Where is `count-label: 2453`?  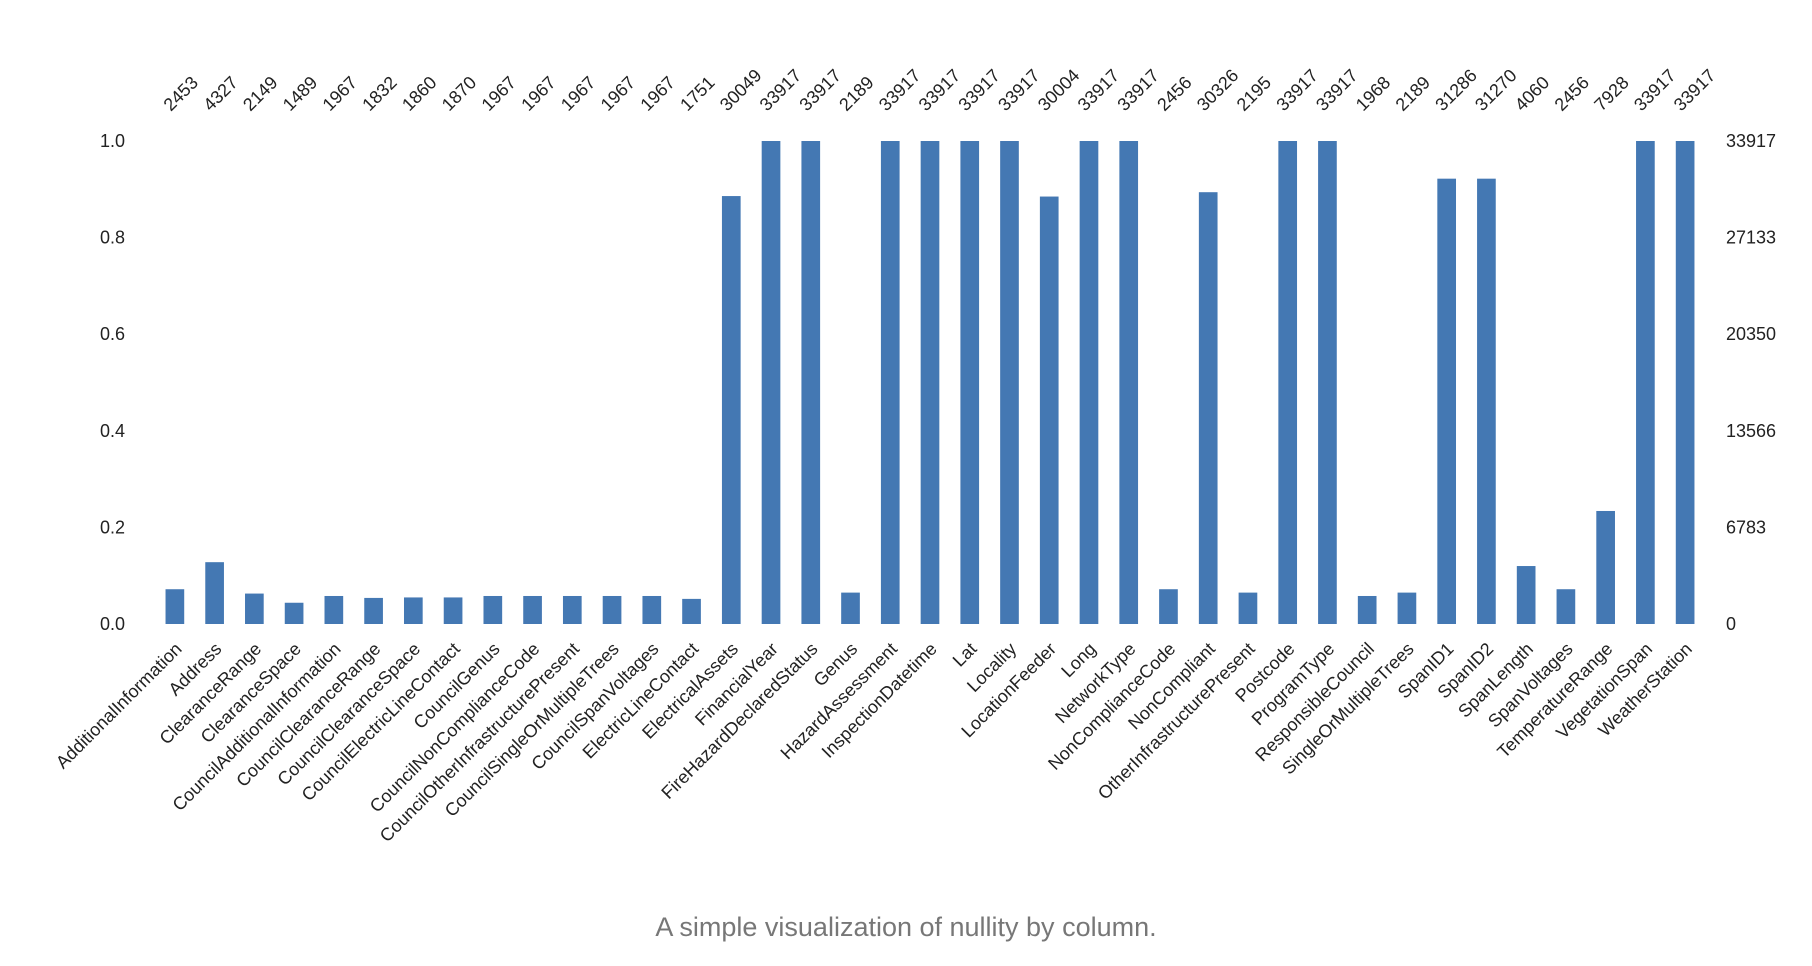
count-label: 2453 is located at coordinates (181, 93).